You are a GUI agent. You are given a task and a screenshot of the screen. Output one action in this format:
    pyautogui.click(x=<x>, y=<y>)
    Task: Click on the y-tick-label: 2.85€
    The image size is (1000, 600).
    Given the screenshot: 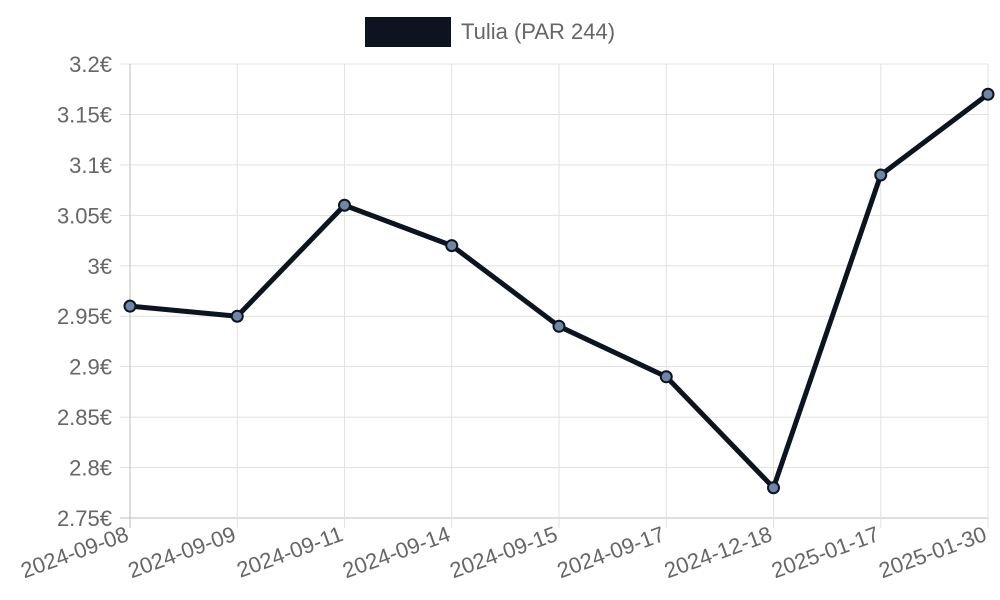 What is the action you would take?
    pyautogui.click(x=84, y=417)
    